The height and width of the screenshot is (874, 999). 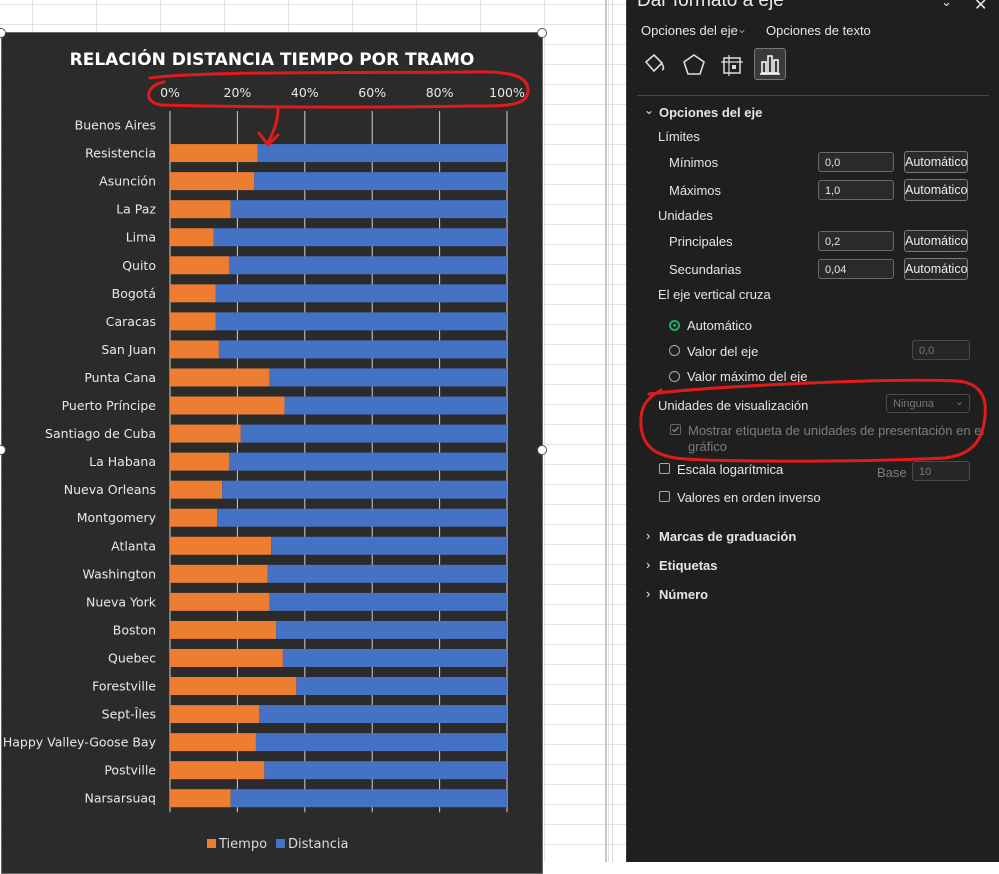 What do you see at coordinates (732, 65) in the screenshot?
I see `size-properties-icon` at bounding box center [732, 65].